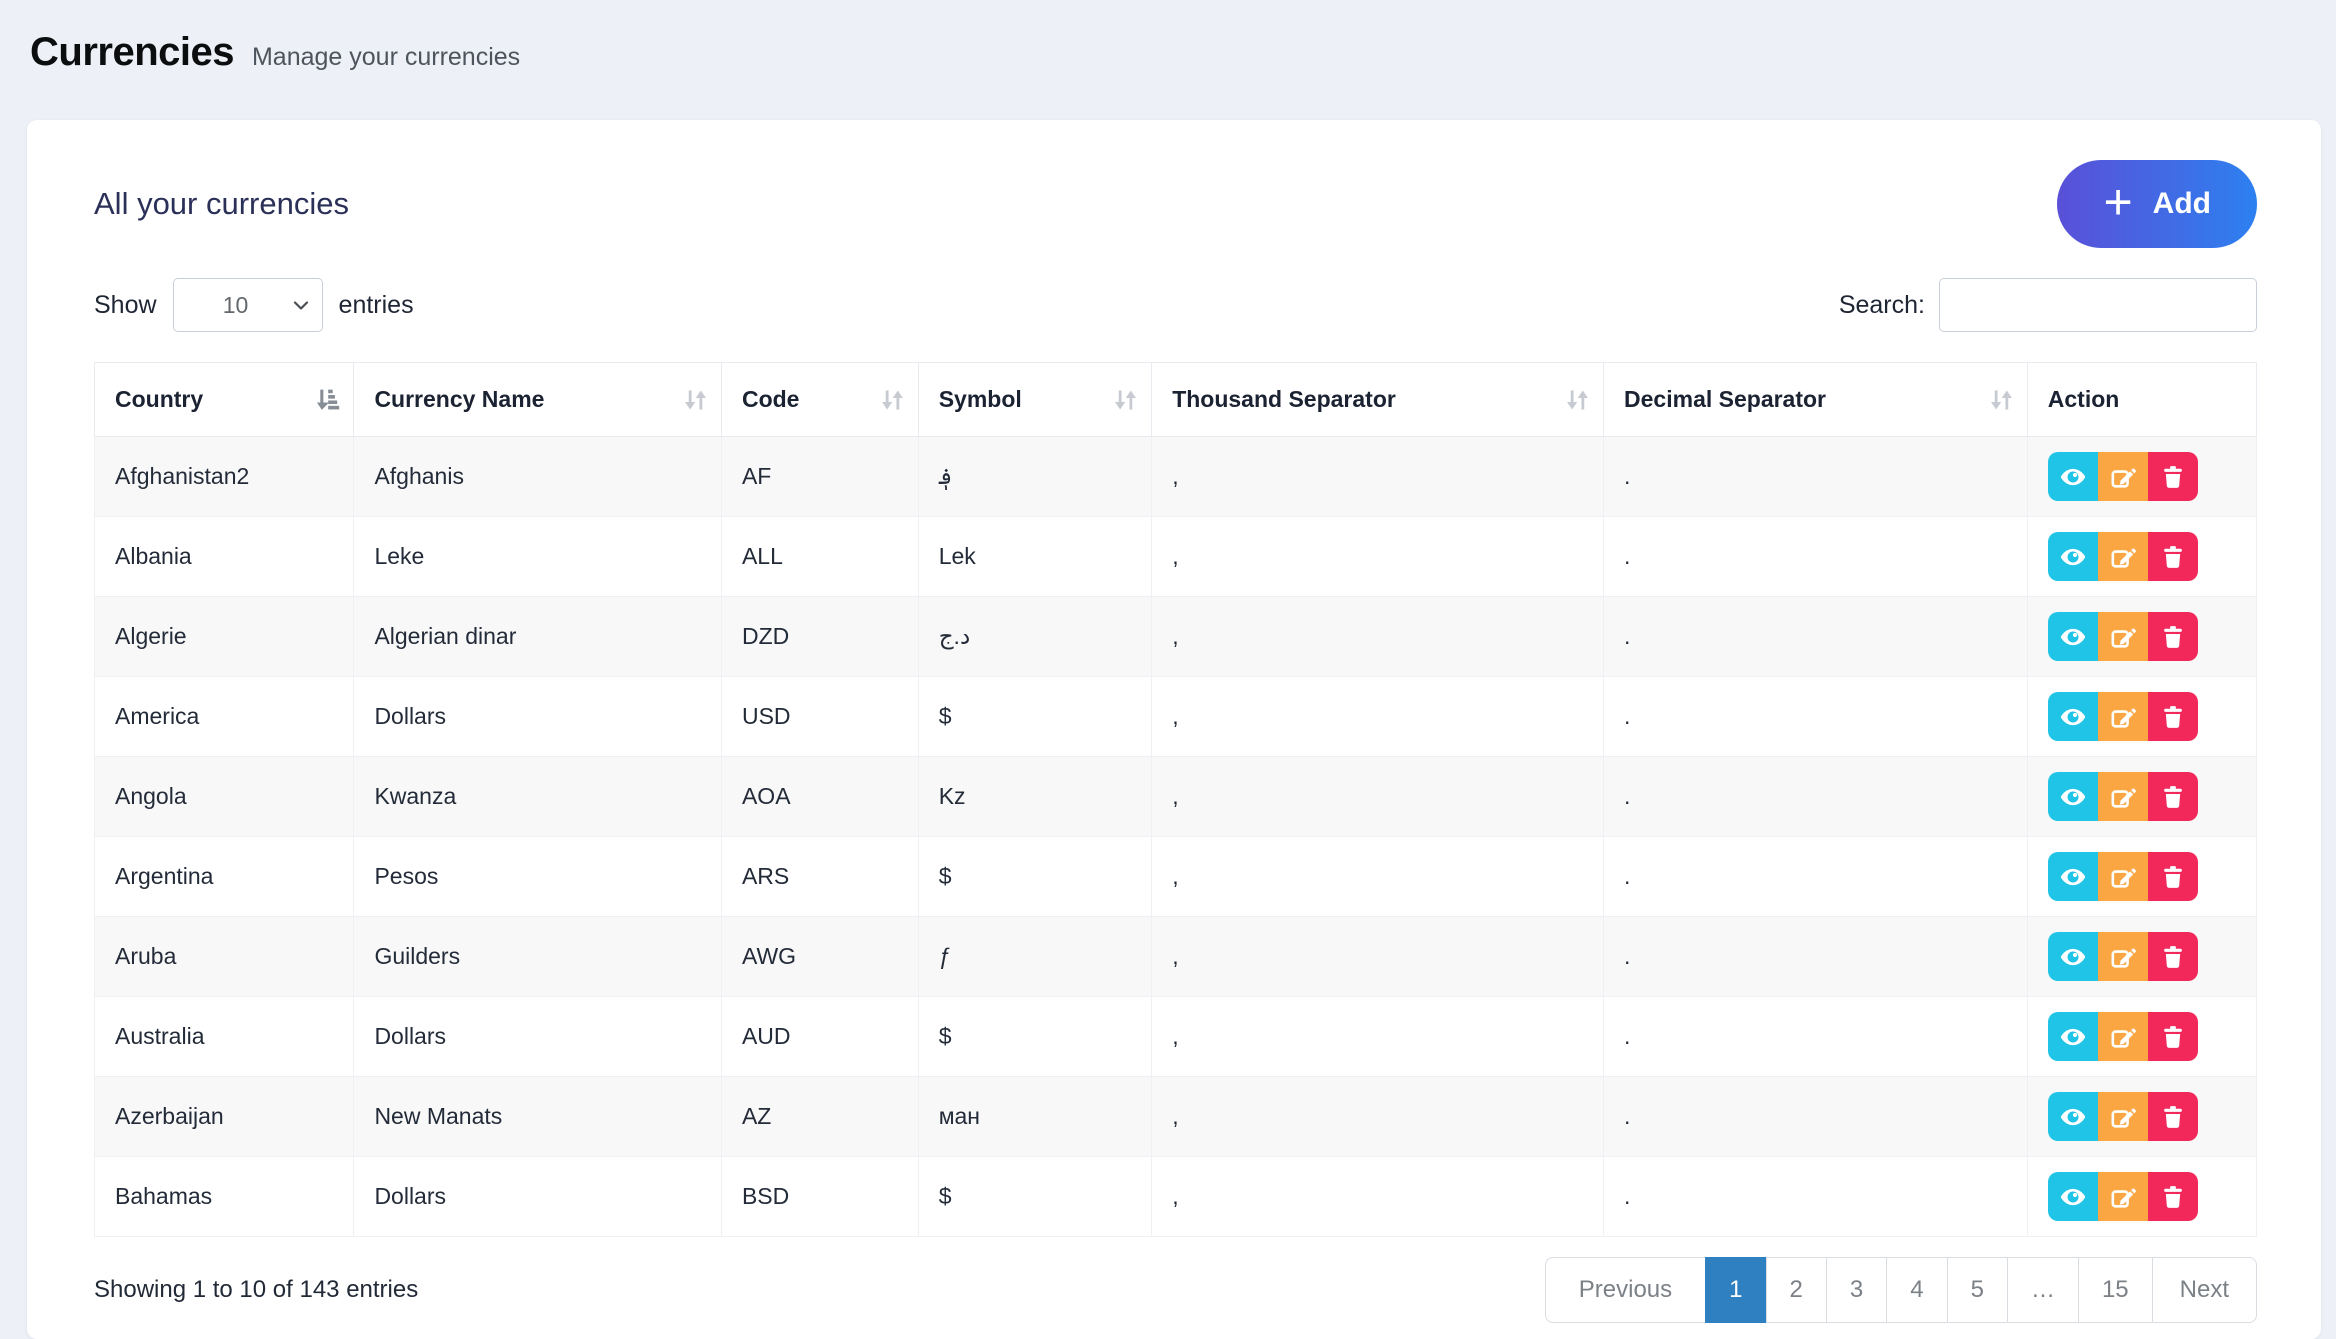  I want to click on pagination-next: Next, so click(2204, 1290).